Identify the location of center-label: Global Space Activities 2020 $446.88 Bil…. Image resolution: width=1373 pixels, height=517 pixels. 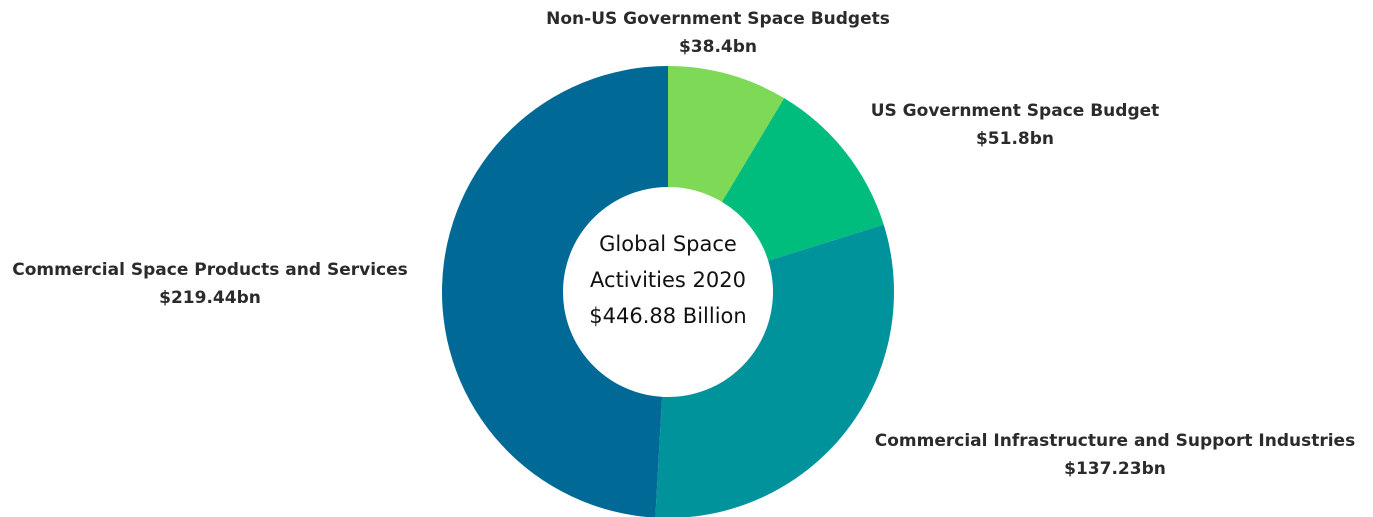
(668, 280).